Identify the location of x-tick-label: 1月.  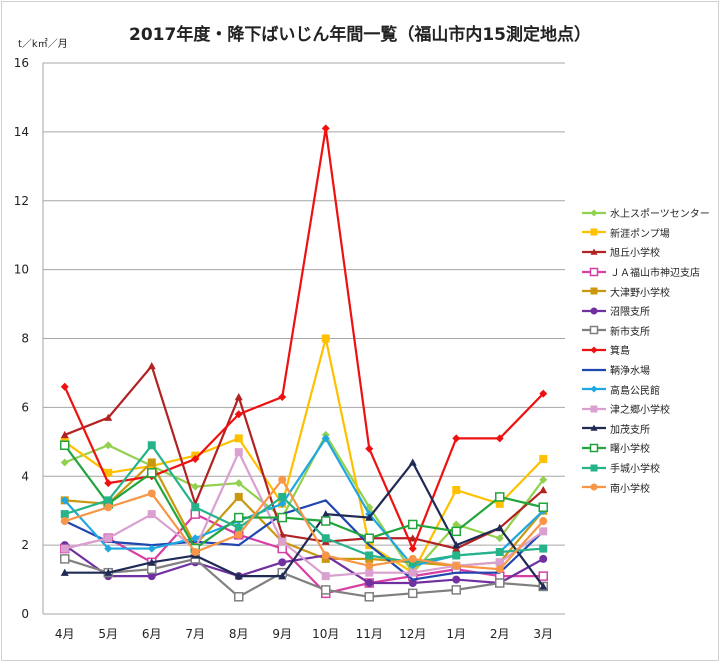
(456, 634).